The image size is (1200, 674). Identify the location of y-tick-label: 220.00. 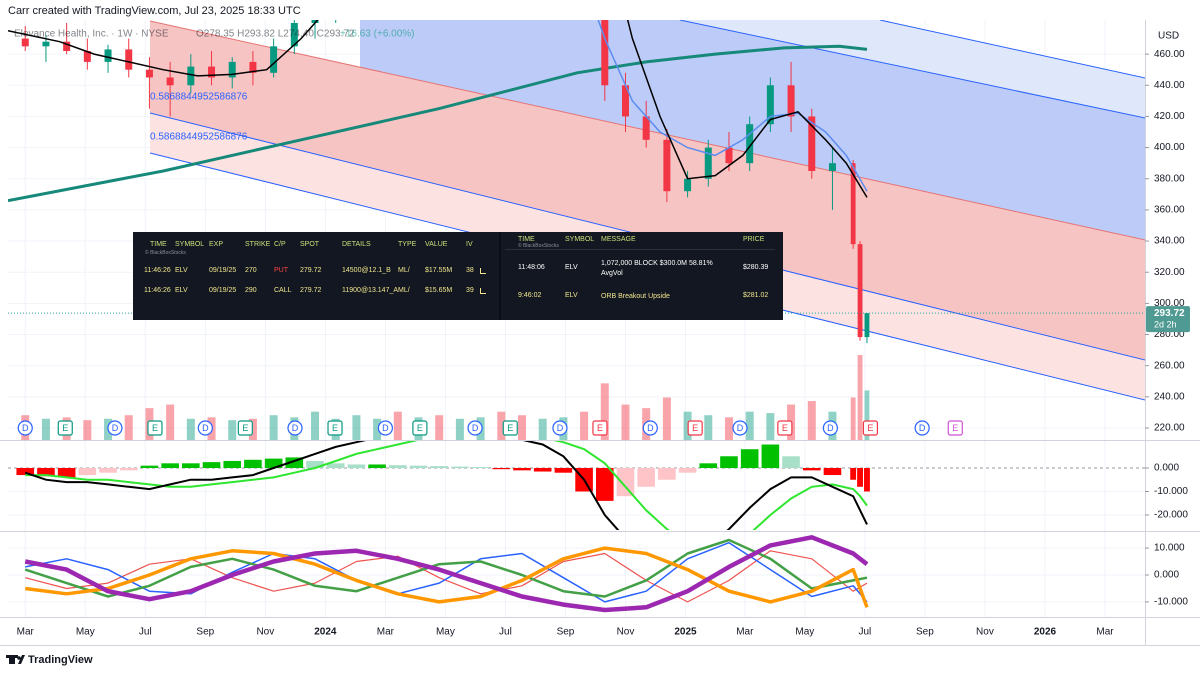
(1169, 428).